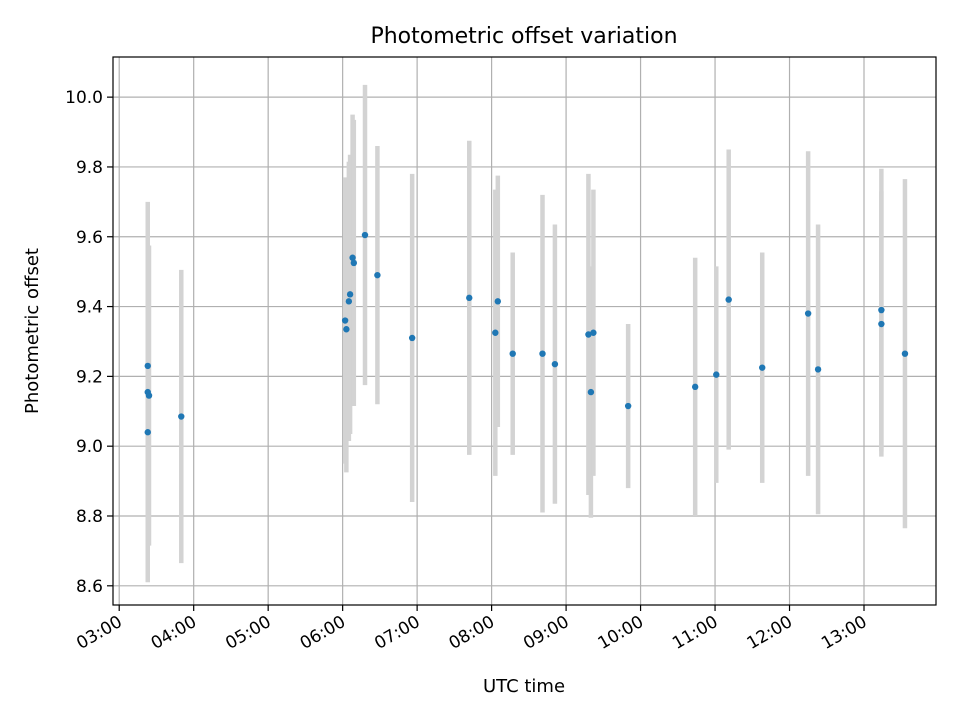 The width and height of the screenshot is (960, 720). I want to click on x-axis-label: UTC time, so click(524, 686).